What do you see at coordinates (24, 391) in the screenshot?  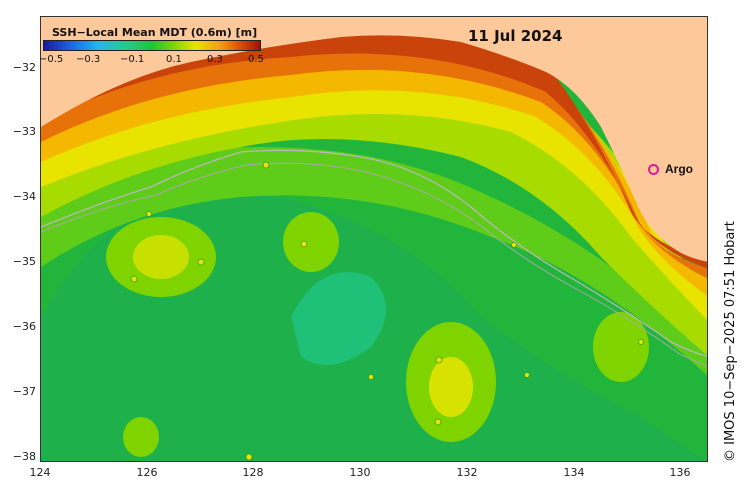 I see `lat-tick: −37` at bounding box center [24, 391].